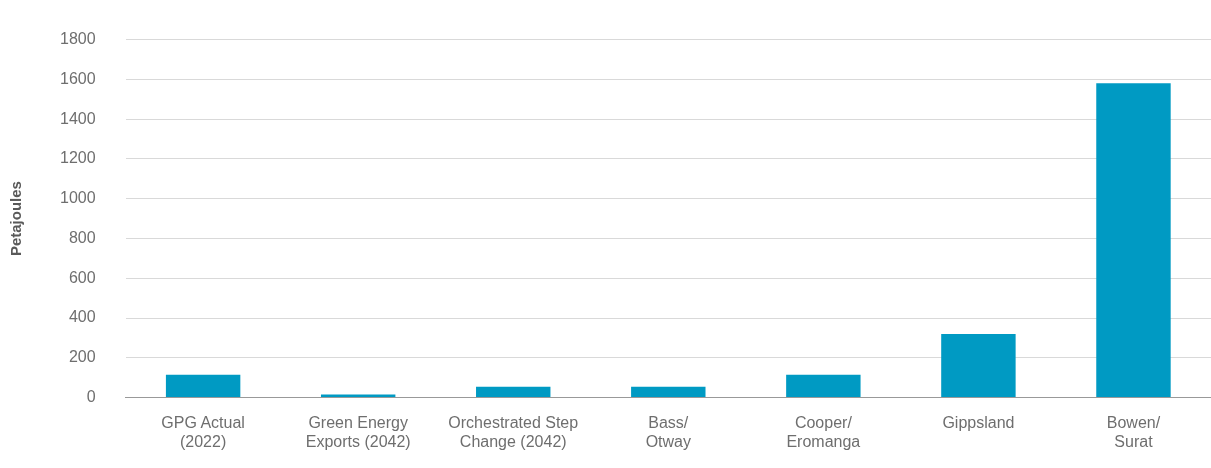 The width and height of the screenshot is (1211, 468). What do you see at coordinates (91, 397) in the screenshot?
I see `y-tick-label: 0` at bounding box center [91, 397].